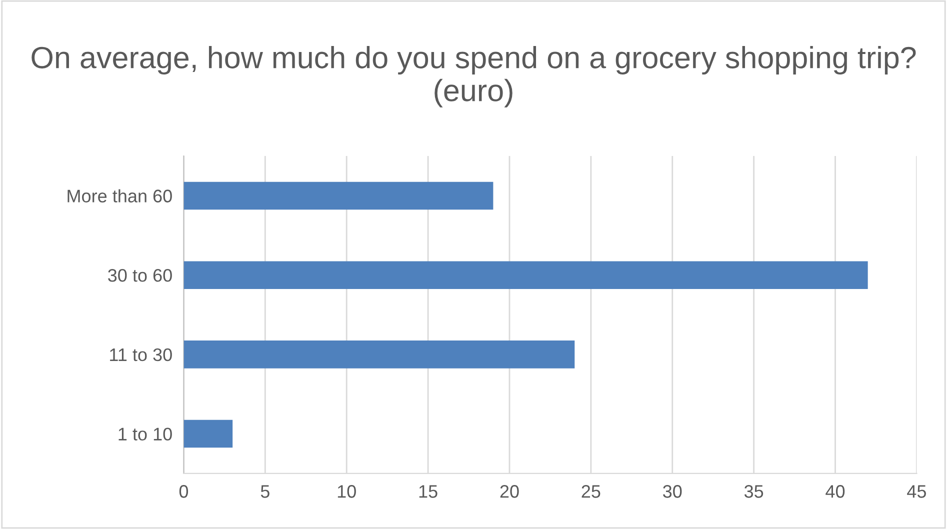  I want to click on y-tick-label: 30 to 60, so click(140, 275).